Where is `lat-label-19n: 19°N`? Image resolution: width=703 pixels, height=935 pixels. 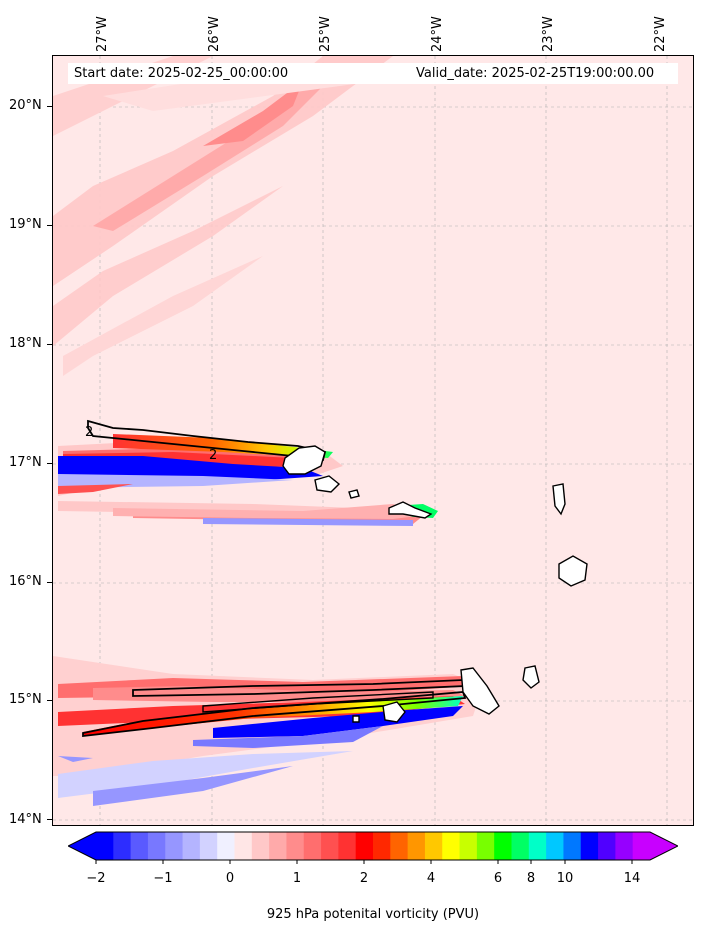
lat-label-19n: 19°N is located at coordinates (25, 224).